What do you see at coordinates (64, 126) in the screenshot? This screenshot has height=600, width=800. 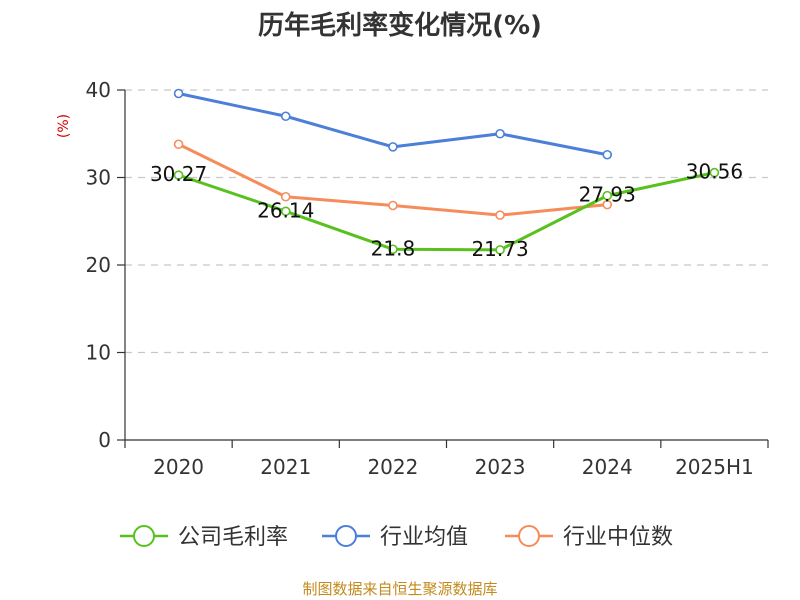 I see `y-axis-unit-label: (%)` at bounding box center [64, 126].